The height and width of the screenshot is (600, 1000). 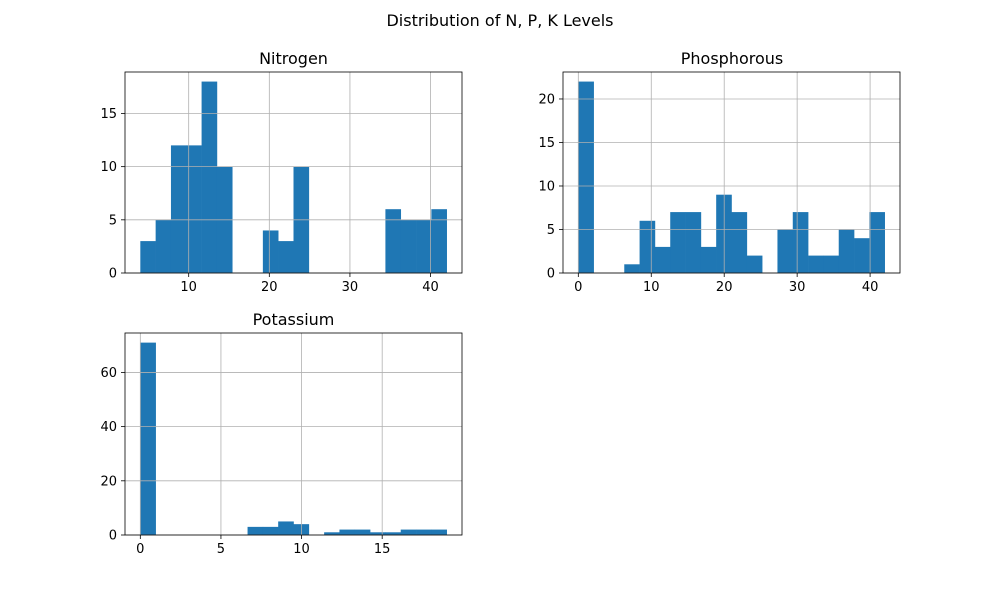 I want to click on potassium-y-tick-label: 40, so click(x=108, y=427).